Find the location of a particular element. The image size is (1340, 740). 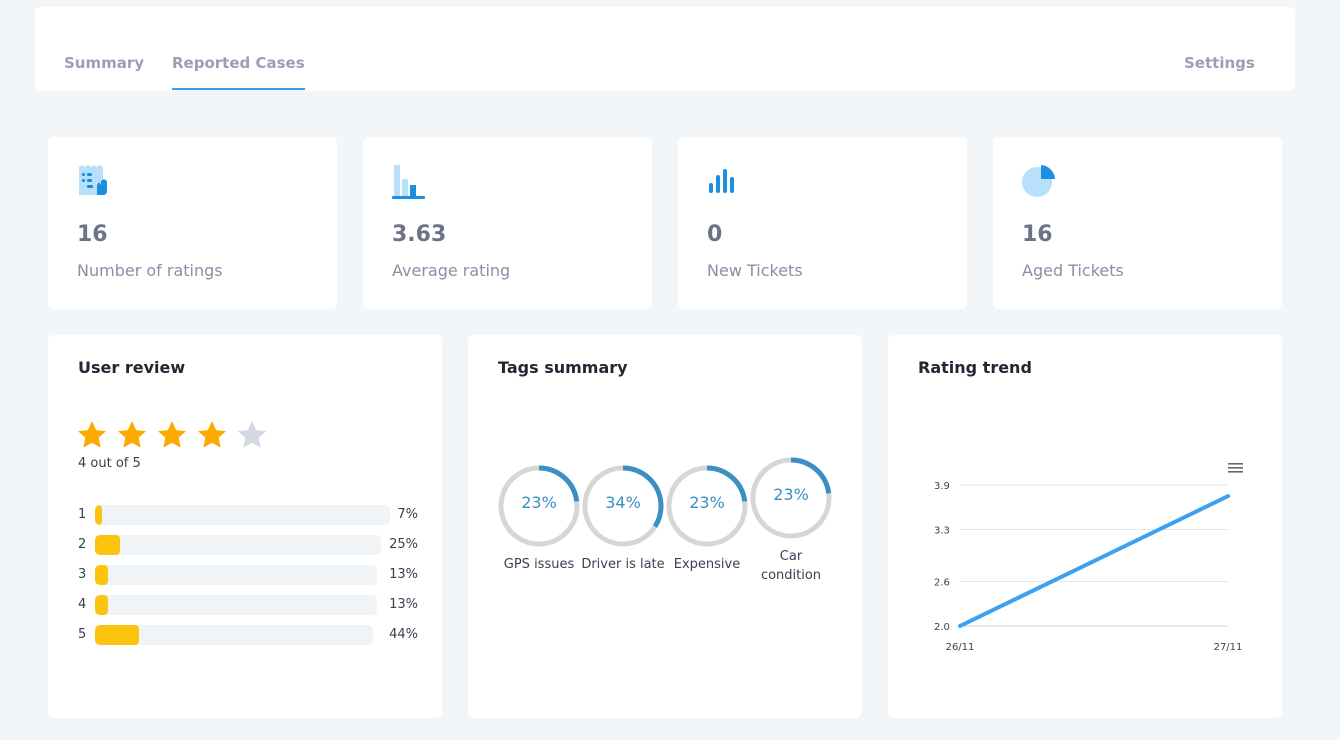

rating-trend-chart: 2.0 2.6 3.3 3.9 26/11 27/11 is located at coordinates (1089, 557).